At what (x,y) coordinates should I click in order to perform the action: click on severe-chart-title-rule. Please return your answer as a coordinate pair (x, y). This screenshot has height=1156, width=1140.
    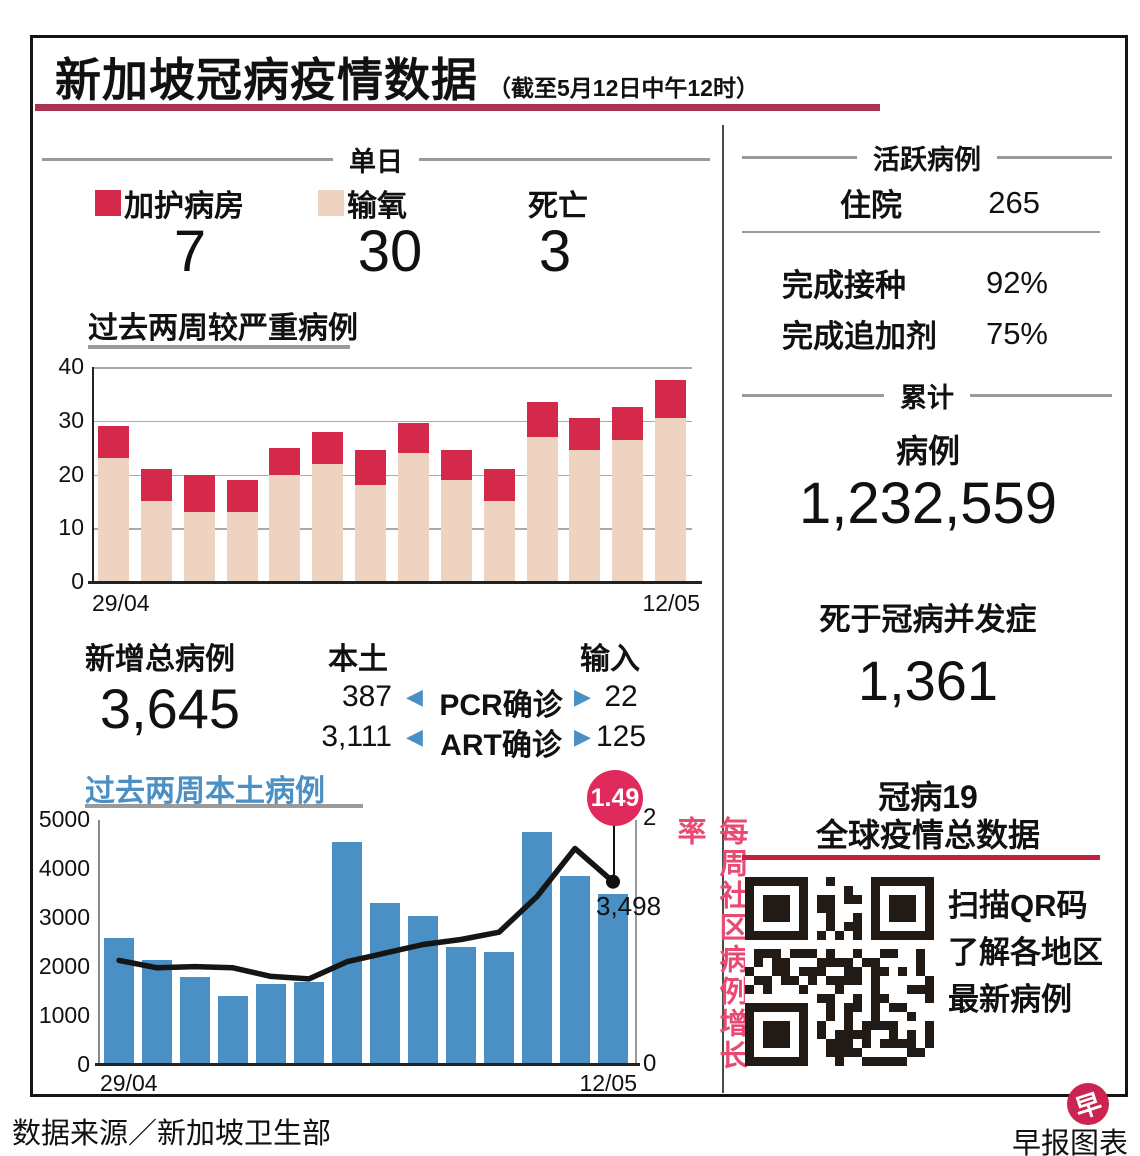
    Looking at the image, I should click on (219, 347).